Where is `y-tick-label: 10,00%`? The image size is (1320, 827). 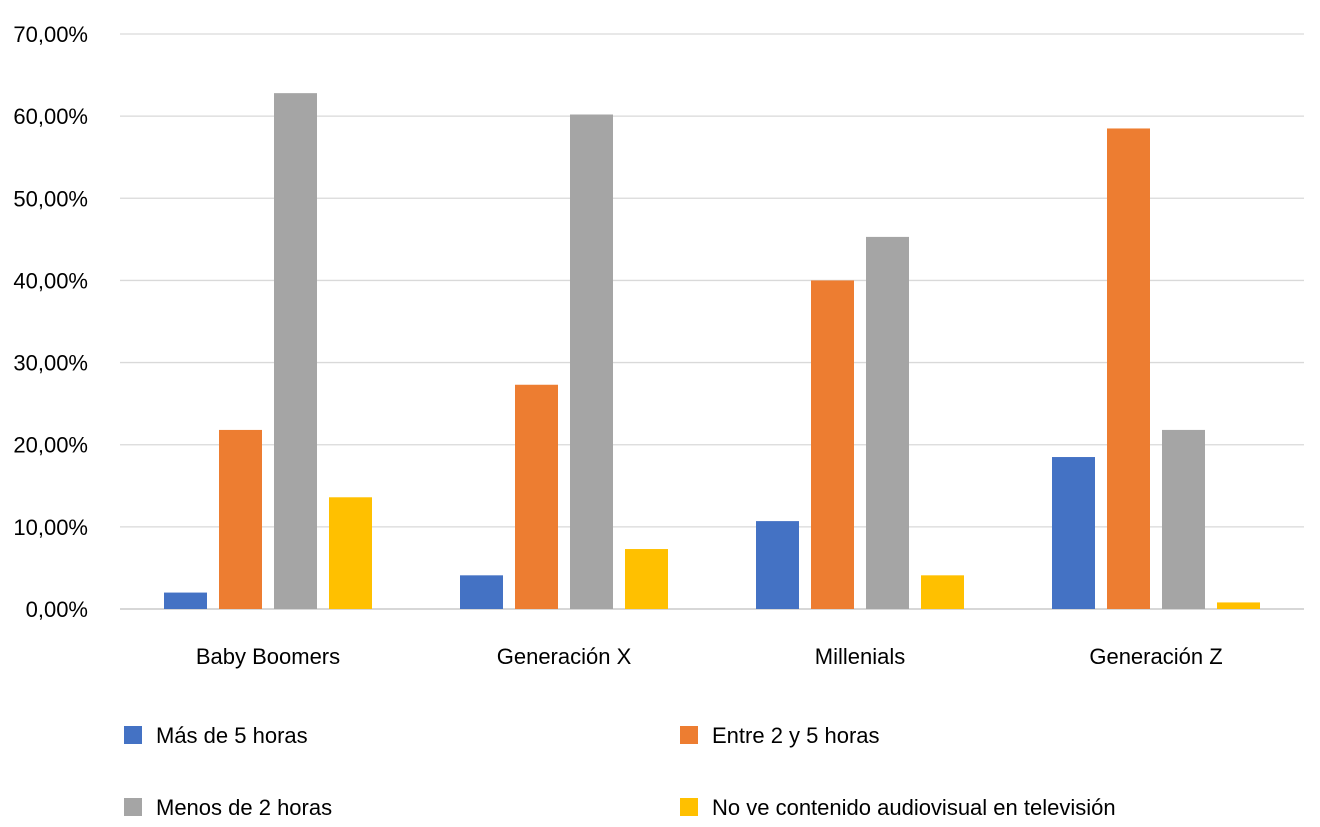 y-tick-label: 10,00% is located at coordinates (50, 527).